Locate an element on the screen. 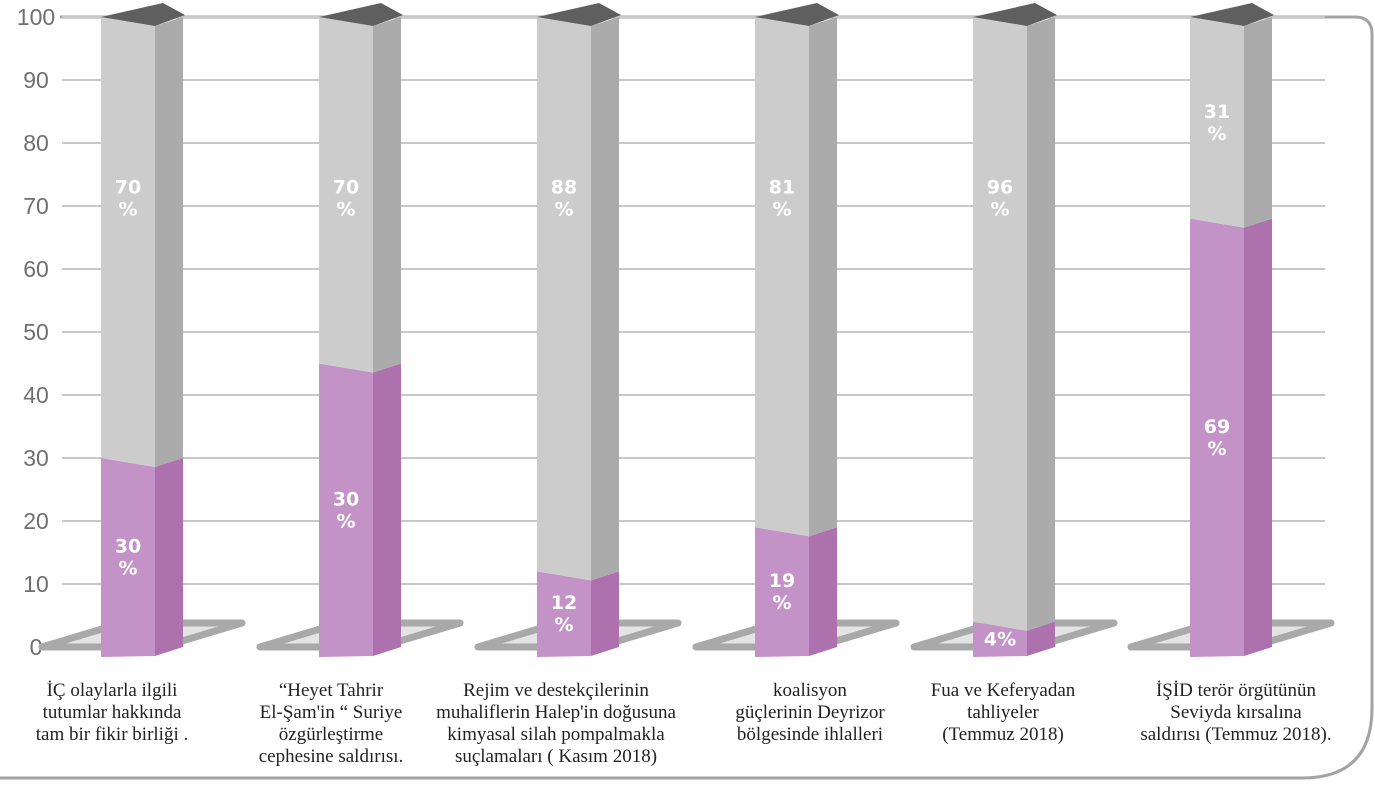 The image size is (1375, 787). data-label: 12% is located at coordinates (564, 614).